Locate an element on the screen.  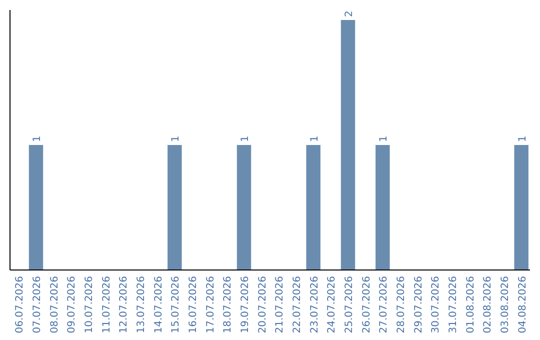
data-label: 2 is located at coordinates (349, 13).